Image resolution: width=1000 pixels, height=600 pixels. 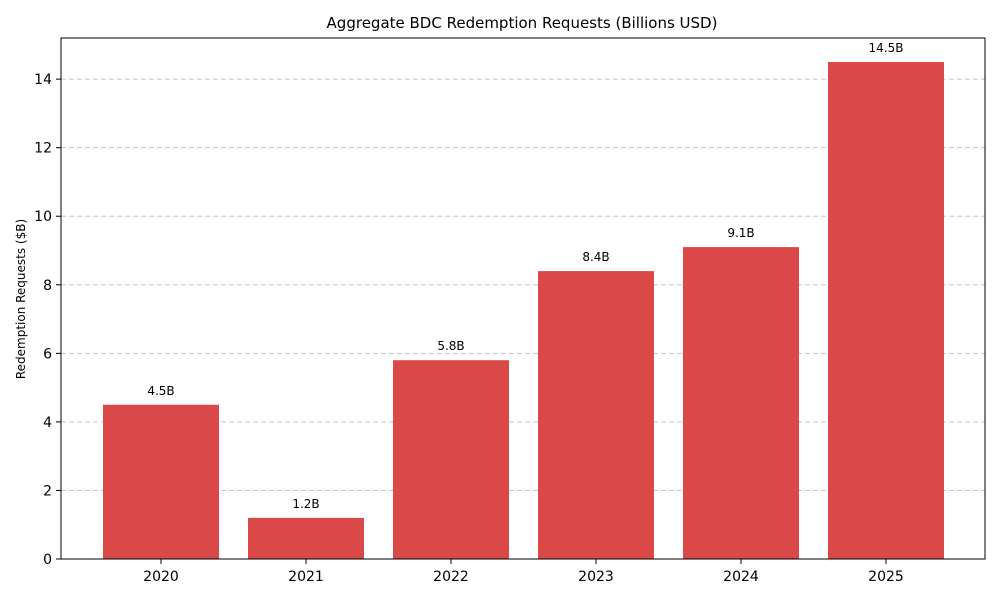 I want to click on bar-2021, so click(x=306, y=538).